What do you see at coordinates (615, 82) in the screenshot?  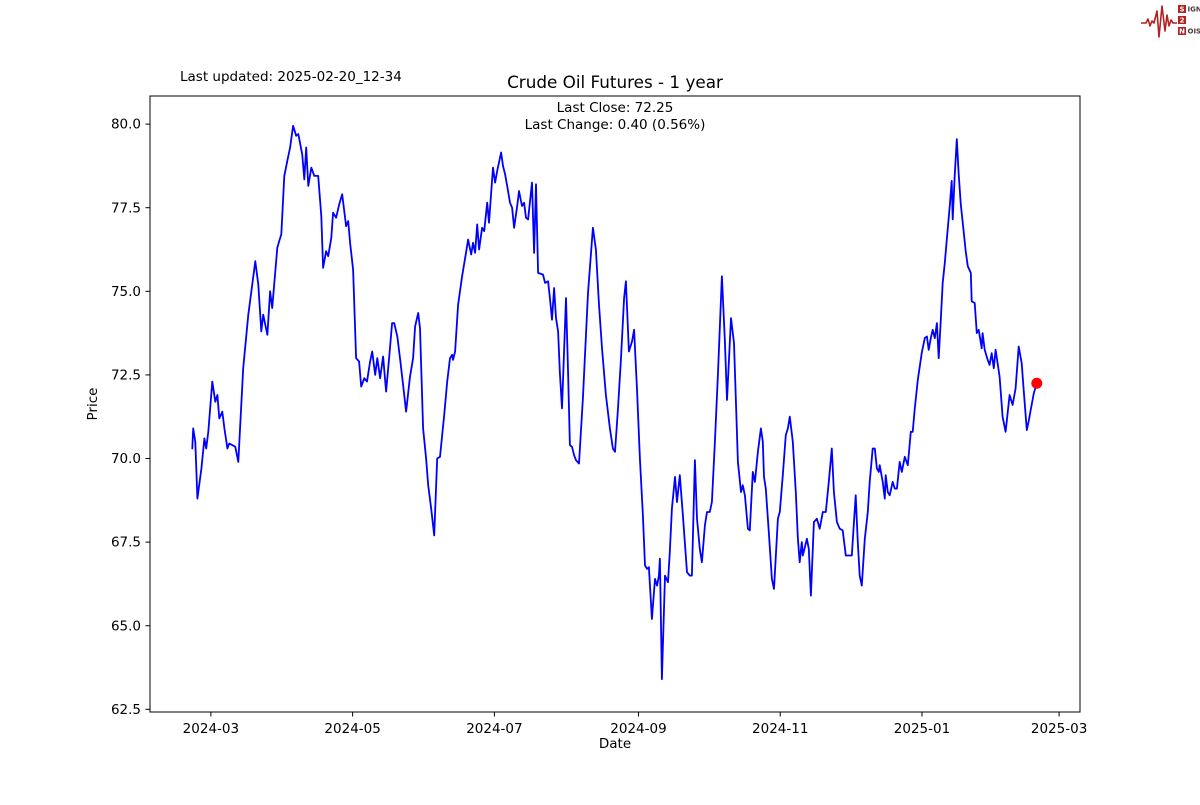 I see `chart-title: Crude Oil Futures - 1 year` at bounding box center [615, 82].